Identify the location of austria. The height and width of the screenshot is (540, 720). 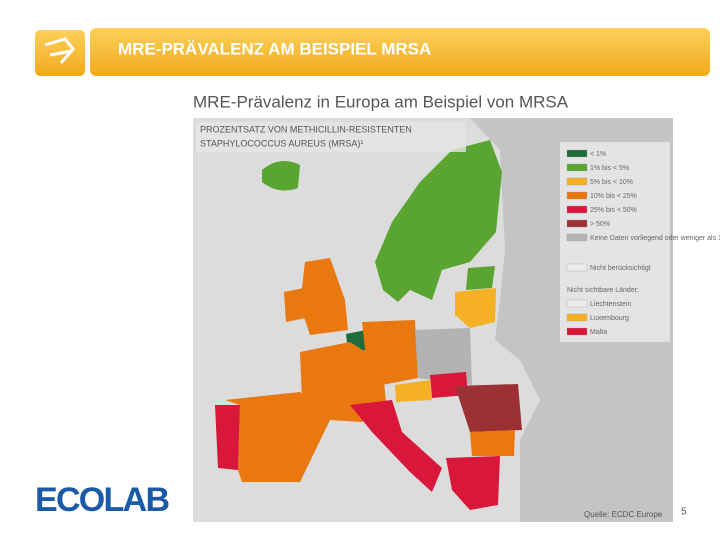
(413, 391).